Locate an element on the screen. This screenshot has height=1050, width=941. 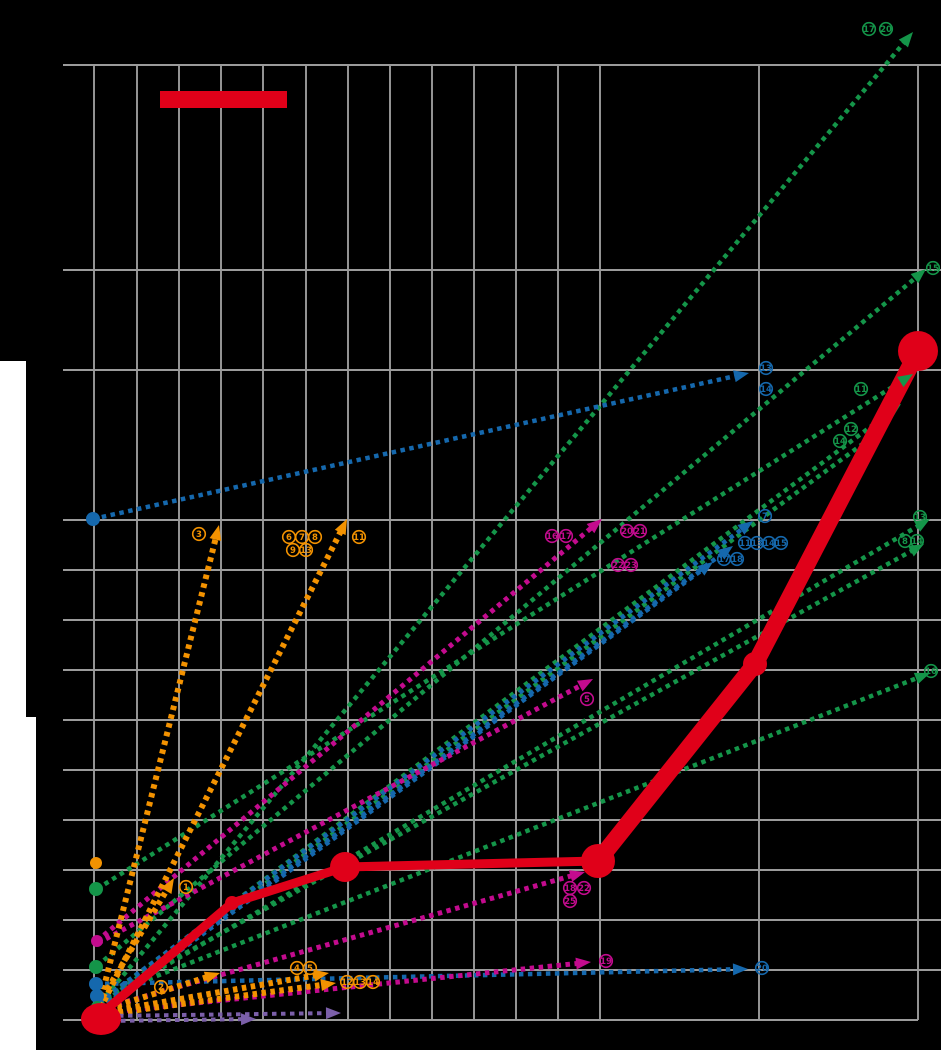
arrow-label: 21 is located at coordinates (640, 531).